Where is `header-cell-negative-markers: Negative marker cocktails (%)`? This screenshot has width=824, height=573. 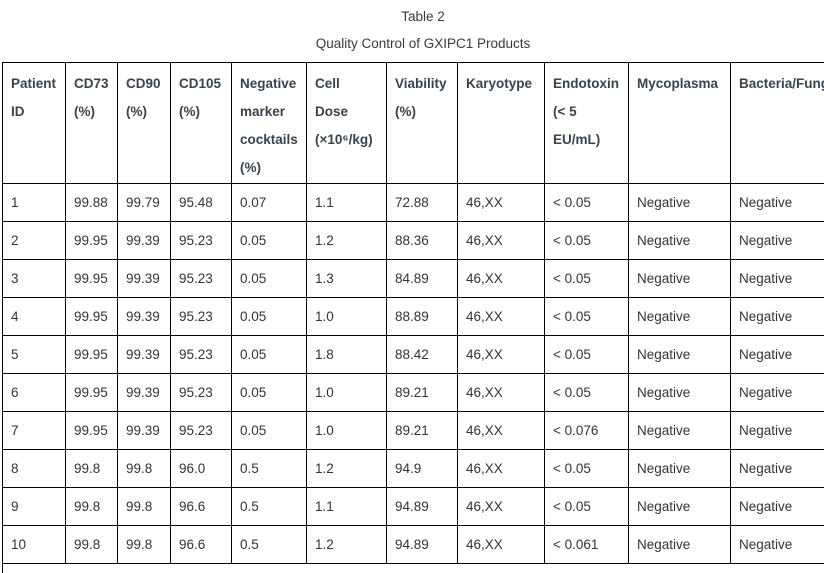
header-cell-negative-markers: Negative marker cocktails (%) is located at coordinates (269, 123).